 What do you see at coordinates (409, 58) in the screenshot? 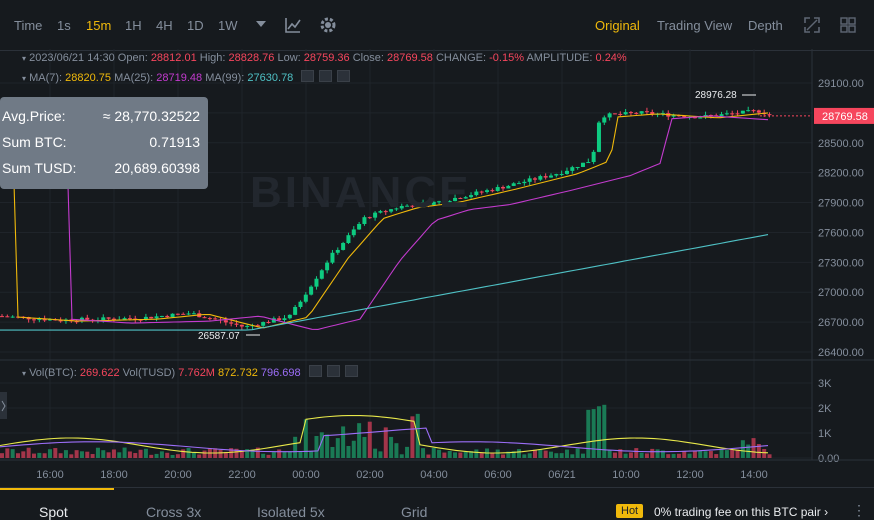
I see `close-value: 28769.58` at bounding box center [409, 58].